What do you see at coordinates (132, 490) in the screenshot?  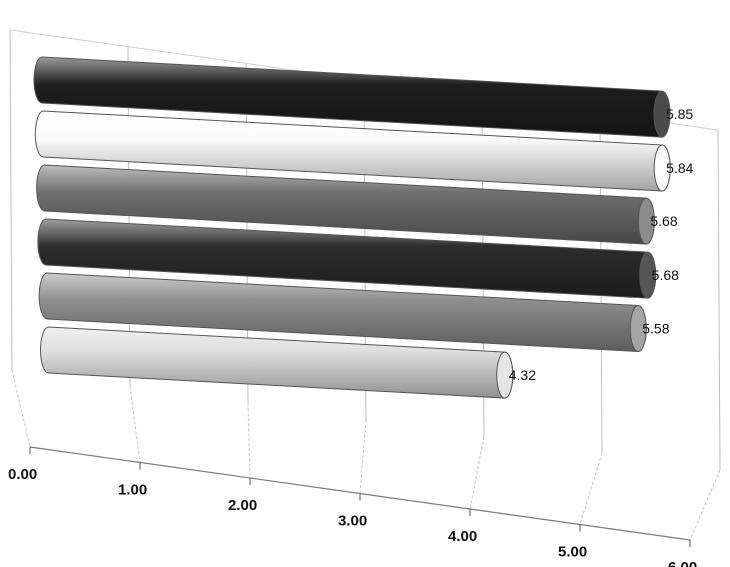 I see `tick-label: 1.00` at bounding box center [132, 490].